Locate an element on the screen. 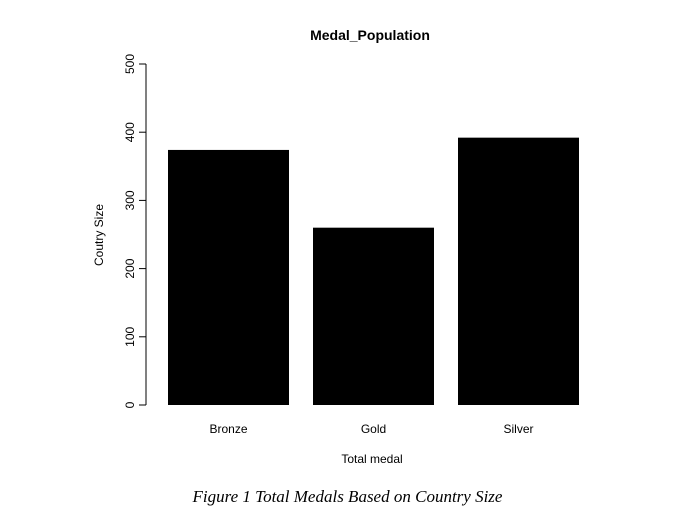 This screenshot has width=695, height=524. bar-gold is located at coordinates (373, 316).